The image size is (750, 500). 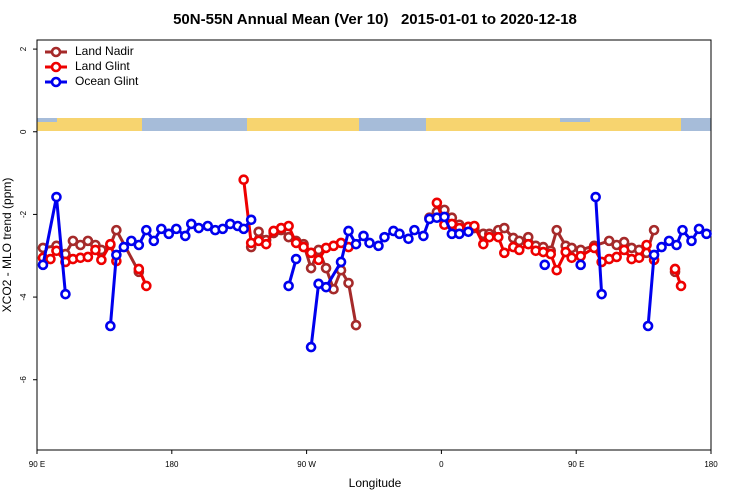 I want to click on legend-label: Land Glint, so click(x=102, y=66).